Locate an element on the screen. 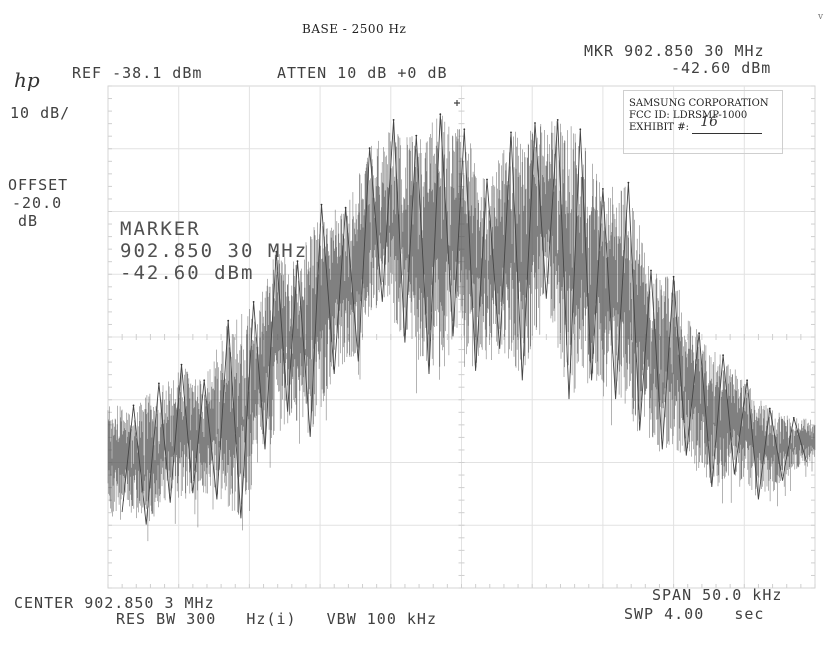 The height and width of the screenshot is (650, 834). stamp-fcc-id: FCC ID: LDRSMP-1000 is located at coordinates (688, 115).